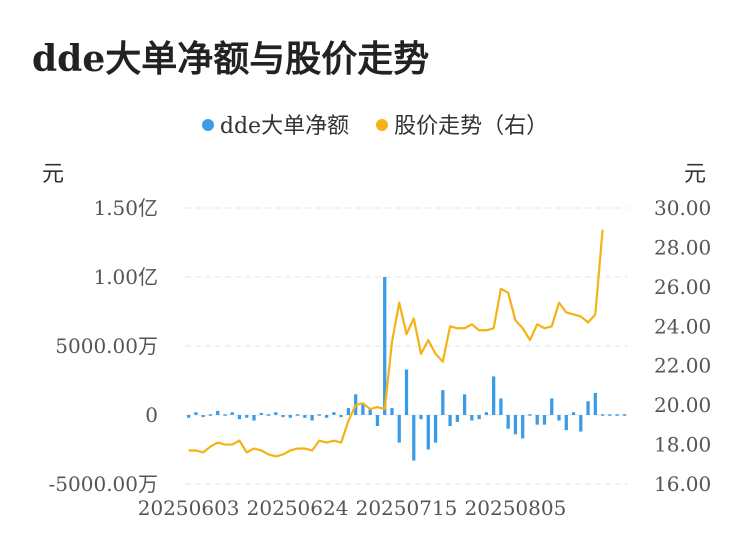 The width and height of the screenshot is (750, 558). What do you see at coordinates (231, 59) in the screenshot?
I see `chart-title: dde大单净额与股价走势` at bounding box center [231, 59].